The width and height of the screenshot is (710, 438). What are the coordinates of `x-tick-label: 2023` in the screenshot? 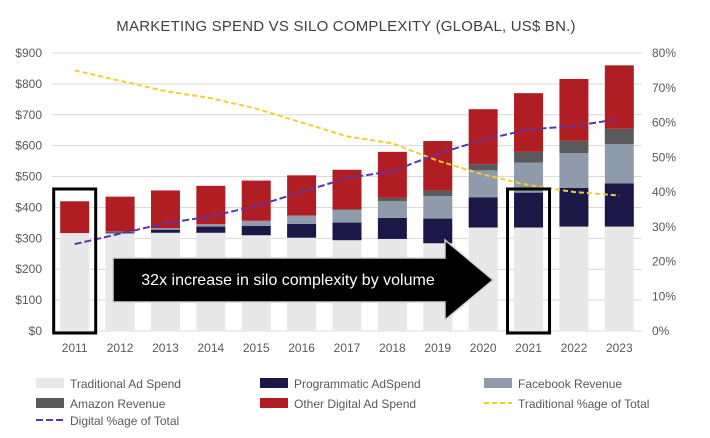 It's located at (619, 348).